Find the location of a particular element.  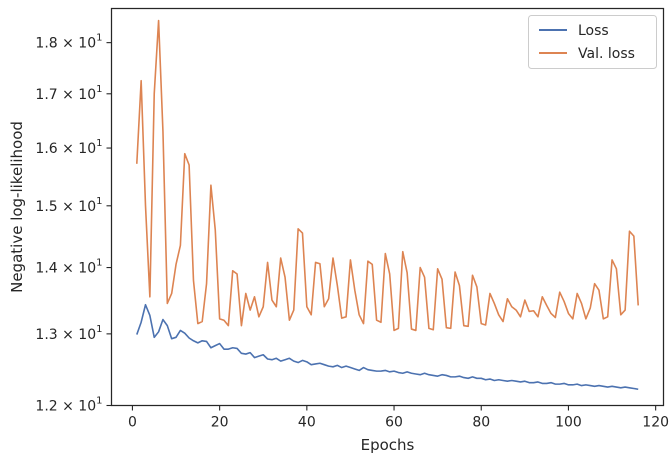

x-tick-label: 80 is located at coordinates (481, 423).